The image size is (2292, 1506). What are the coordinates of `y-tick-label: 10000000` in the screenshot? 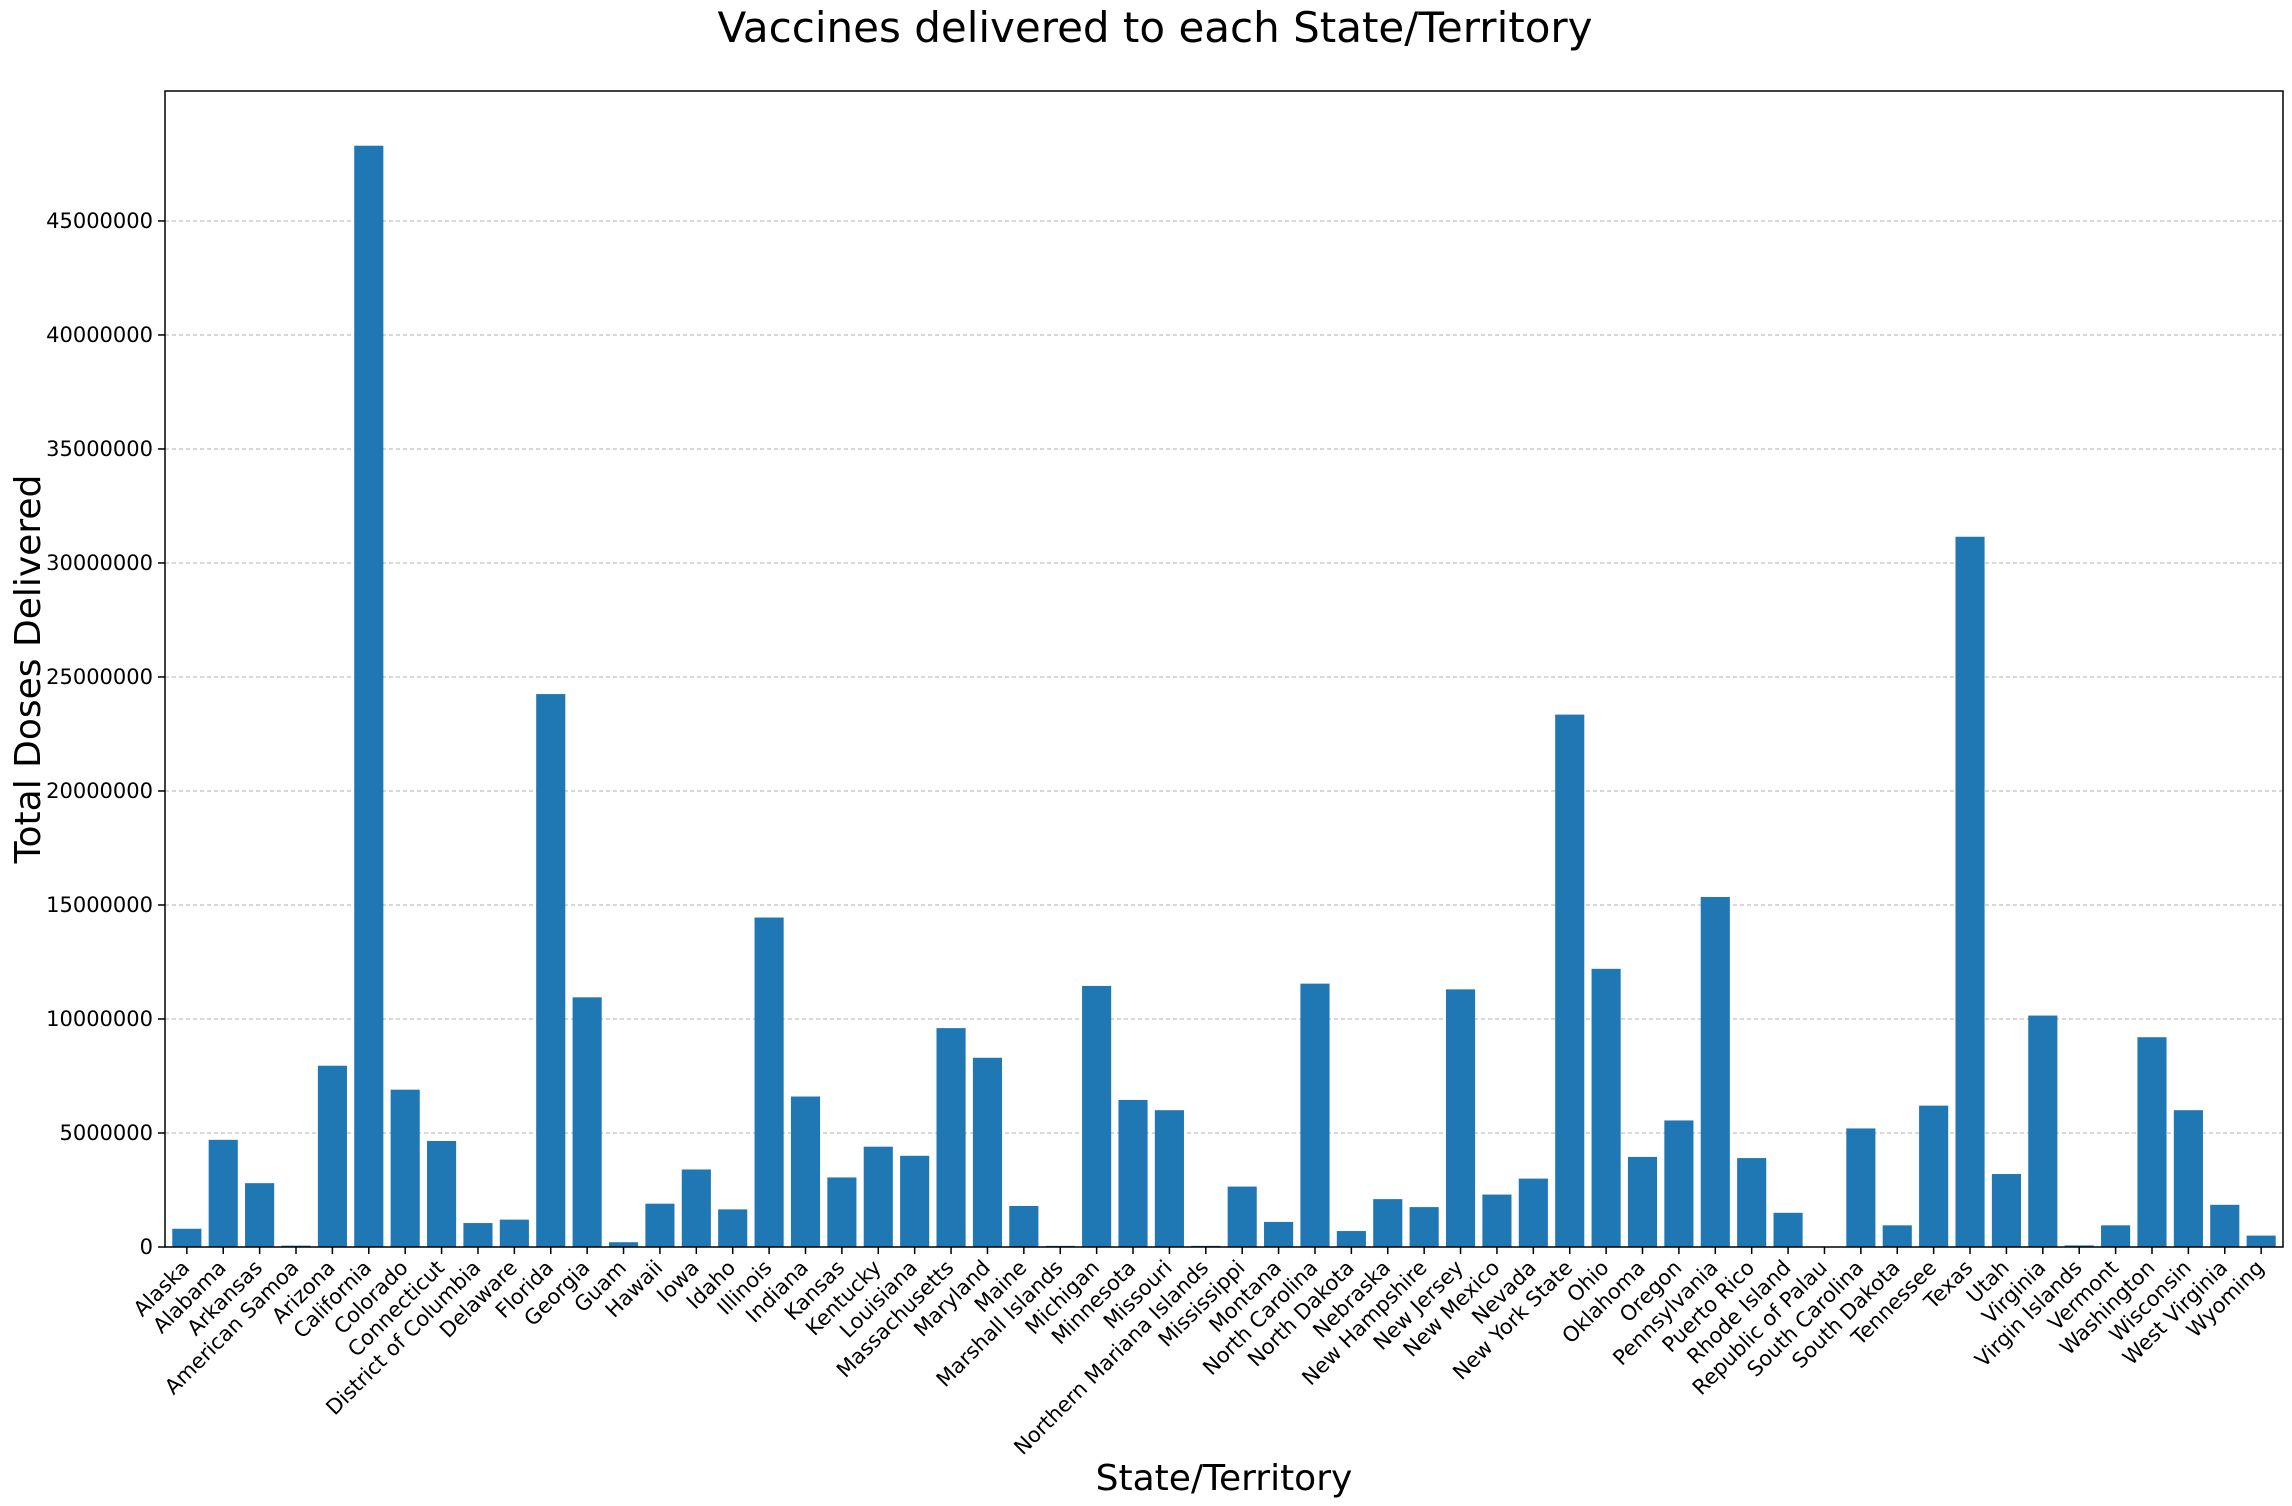 It's located at (99, 1019).